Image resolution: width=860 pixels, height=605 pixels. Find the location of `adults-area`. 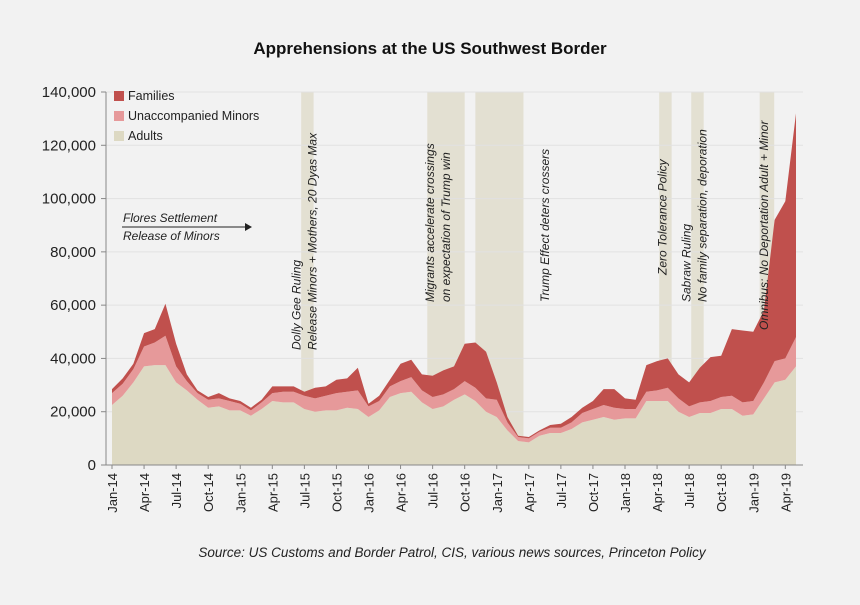

adults-area is located at coordinates (454, 415).